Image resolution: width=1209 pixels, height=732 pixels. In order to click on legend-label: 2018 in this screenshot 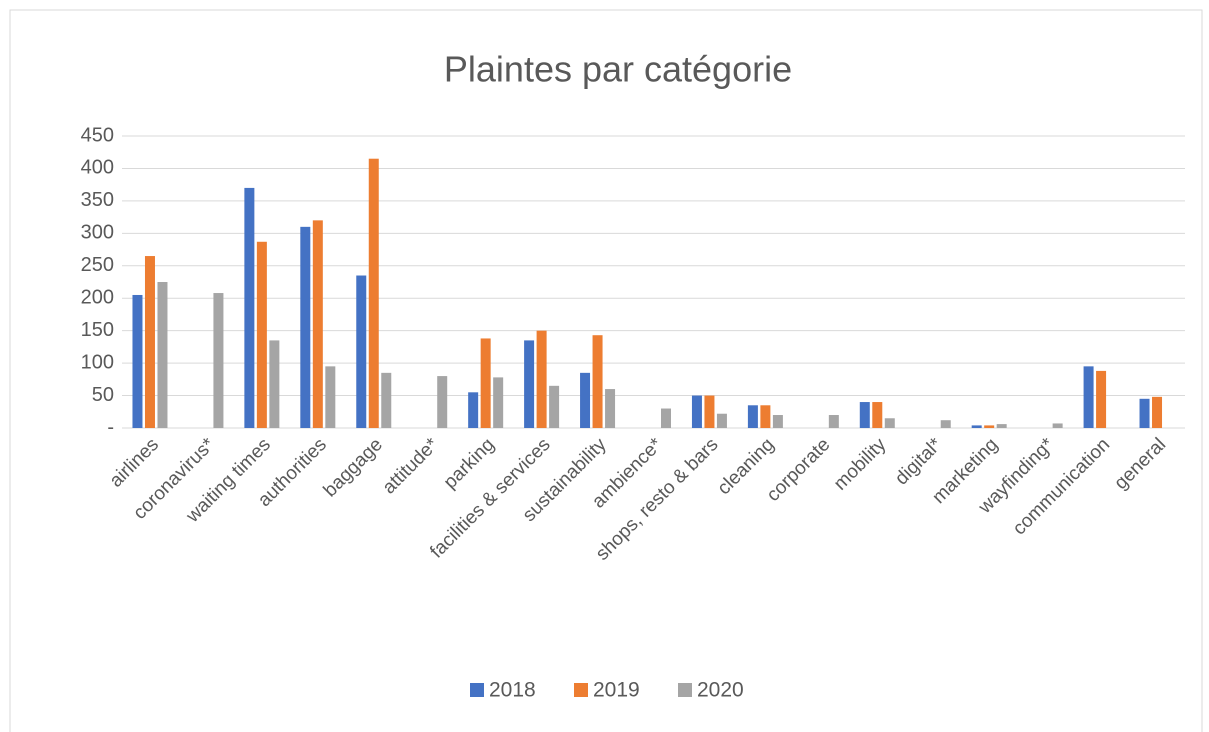, I will do `click(512, 690)`.